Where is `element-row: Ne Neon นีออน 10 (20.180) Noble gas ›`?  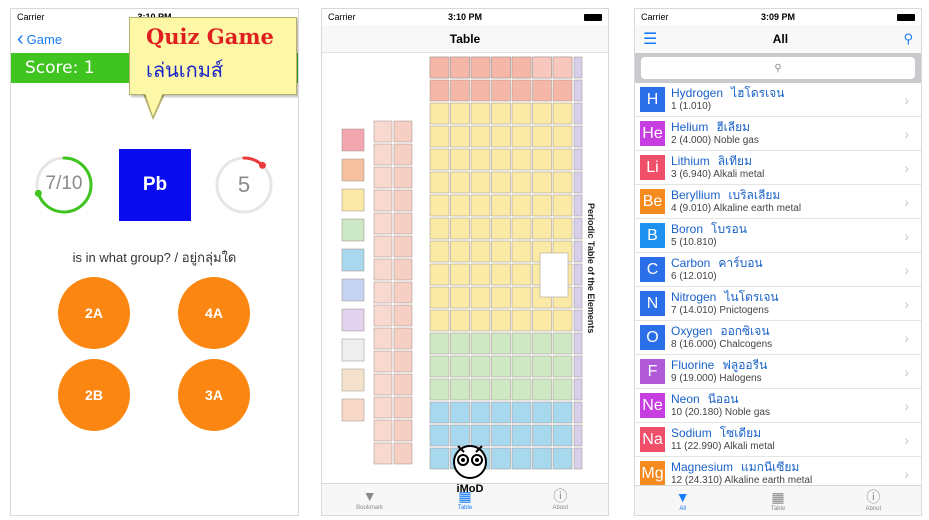
element-row: Ne Neon นีออน 10 (20.180) Noble gas › is located at coordinates (778, 406).